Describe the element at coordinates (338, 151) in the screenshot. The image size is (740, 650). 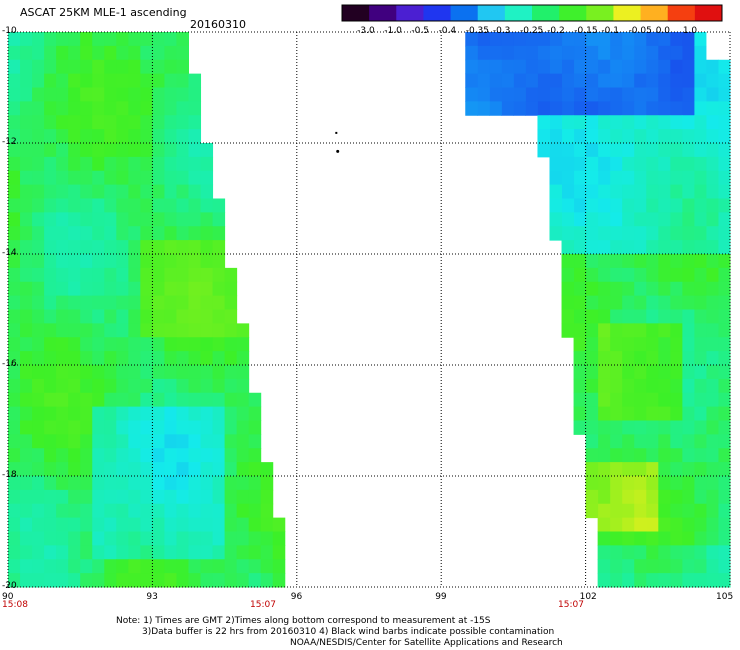
I see `island-mark` at that location.